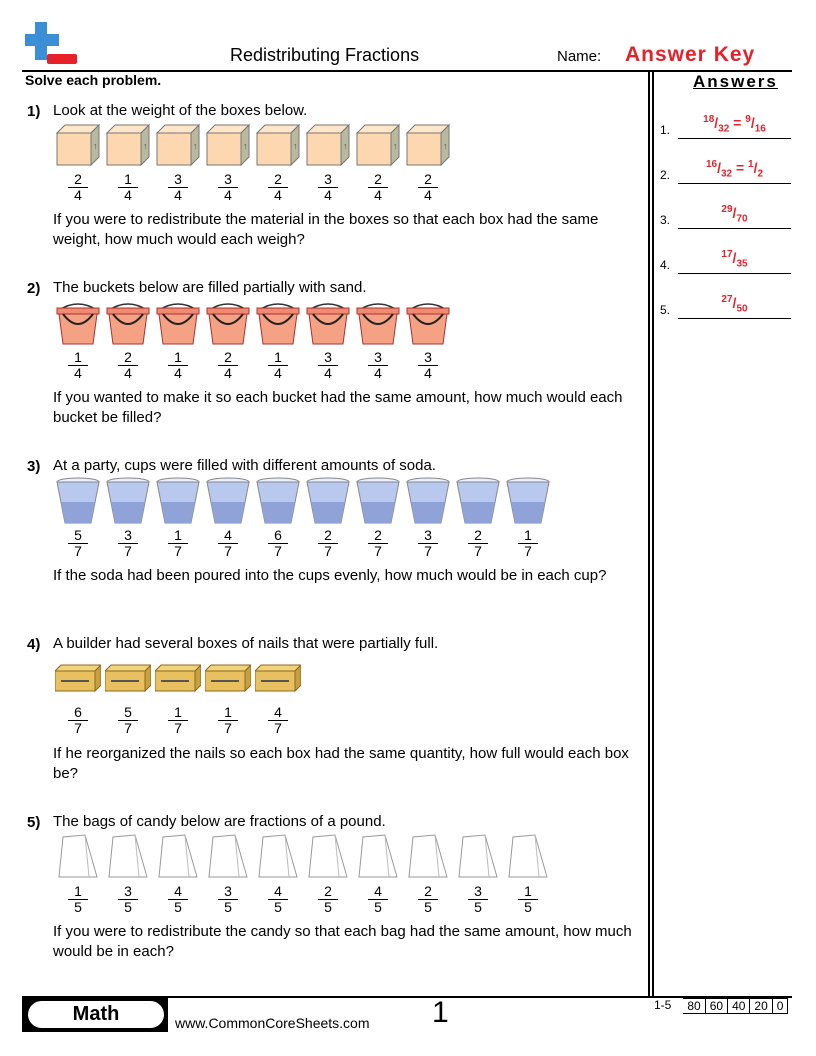  What do you see at coordinates (734, 169) in the screenshot?
I see `answer-value: 16/32 = 1/2` at bounding box center [734, 169].